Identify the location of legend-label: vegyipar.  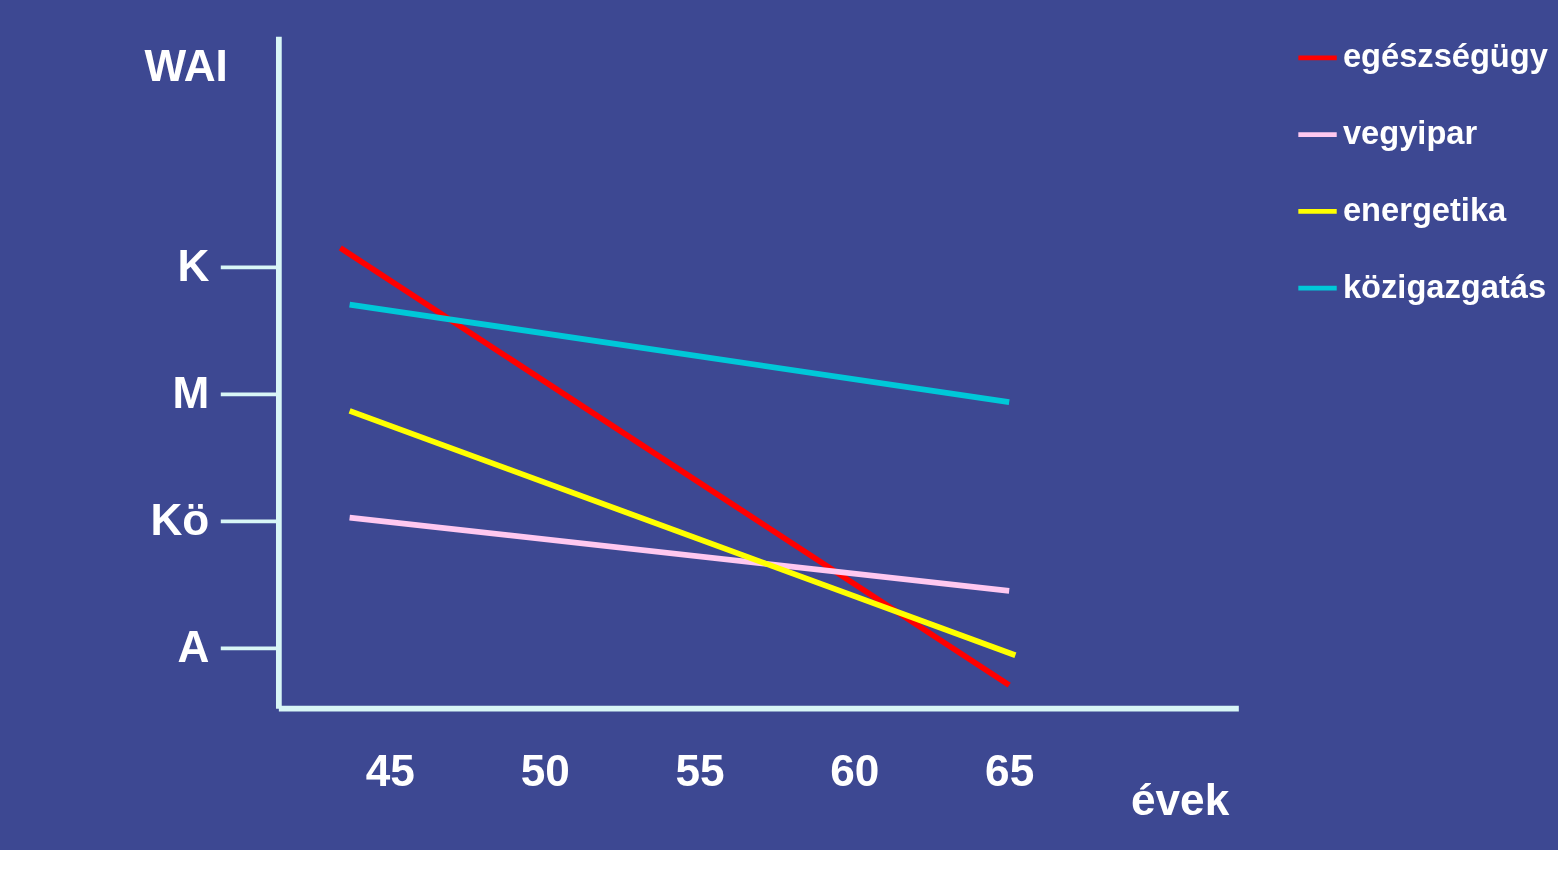
(1410, 133).